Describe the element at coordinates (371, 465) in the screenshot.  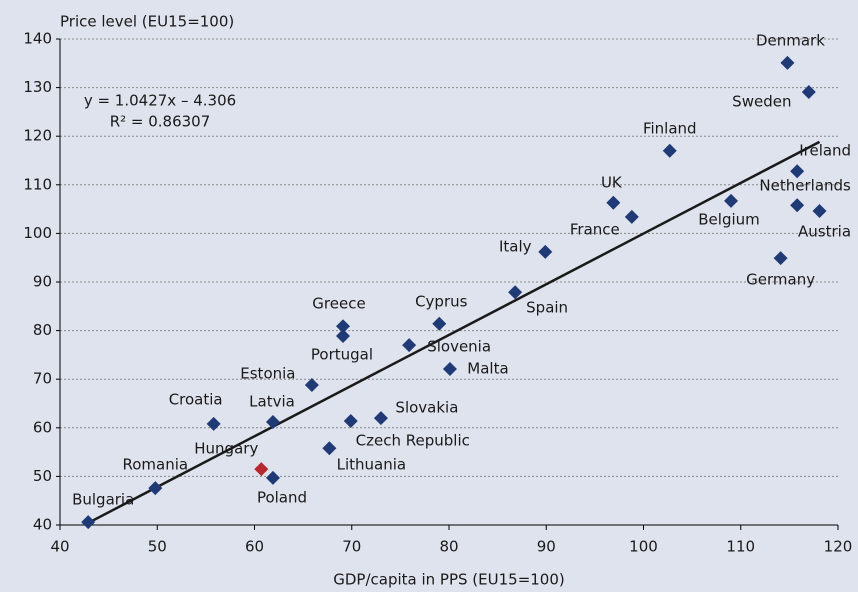
I see `point-label: Lithuania` at that location.